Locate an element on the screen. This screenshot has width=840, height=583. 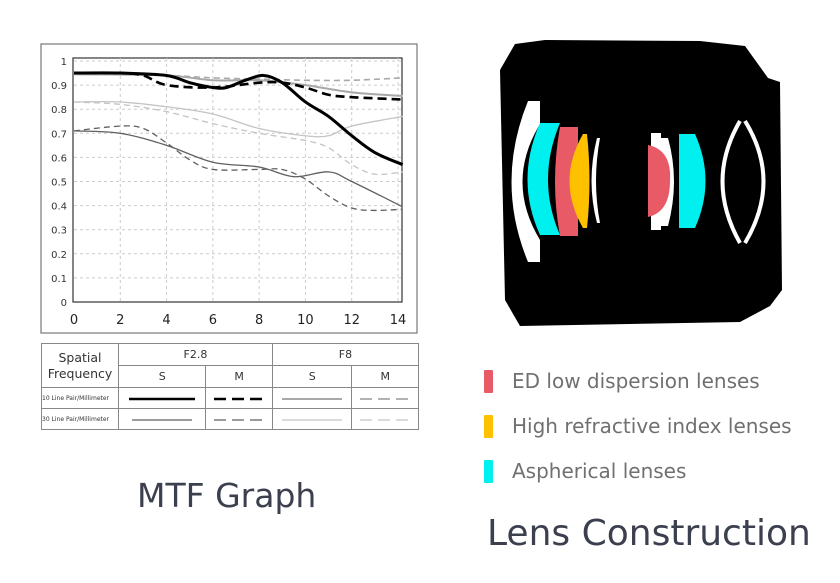
series-line-F28-M-30lp is located at coordinates (238, 168).